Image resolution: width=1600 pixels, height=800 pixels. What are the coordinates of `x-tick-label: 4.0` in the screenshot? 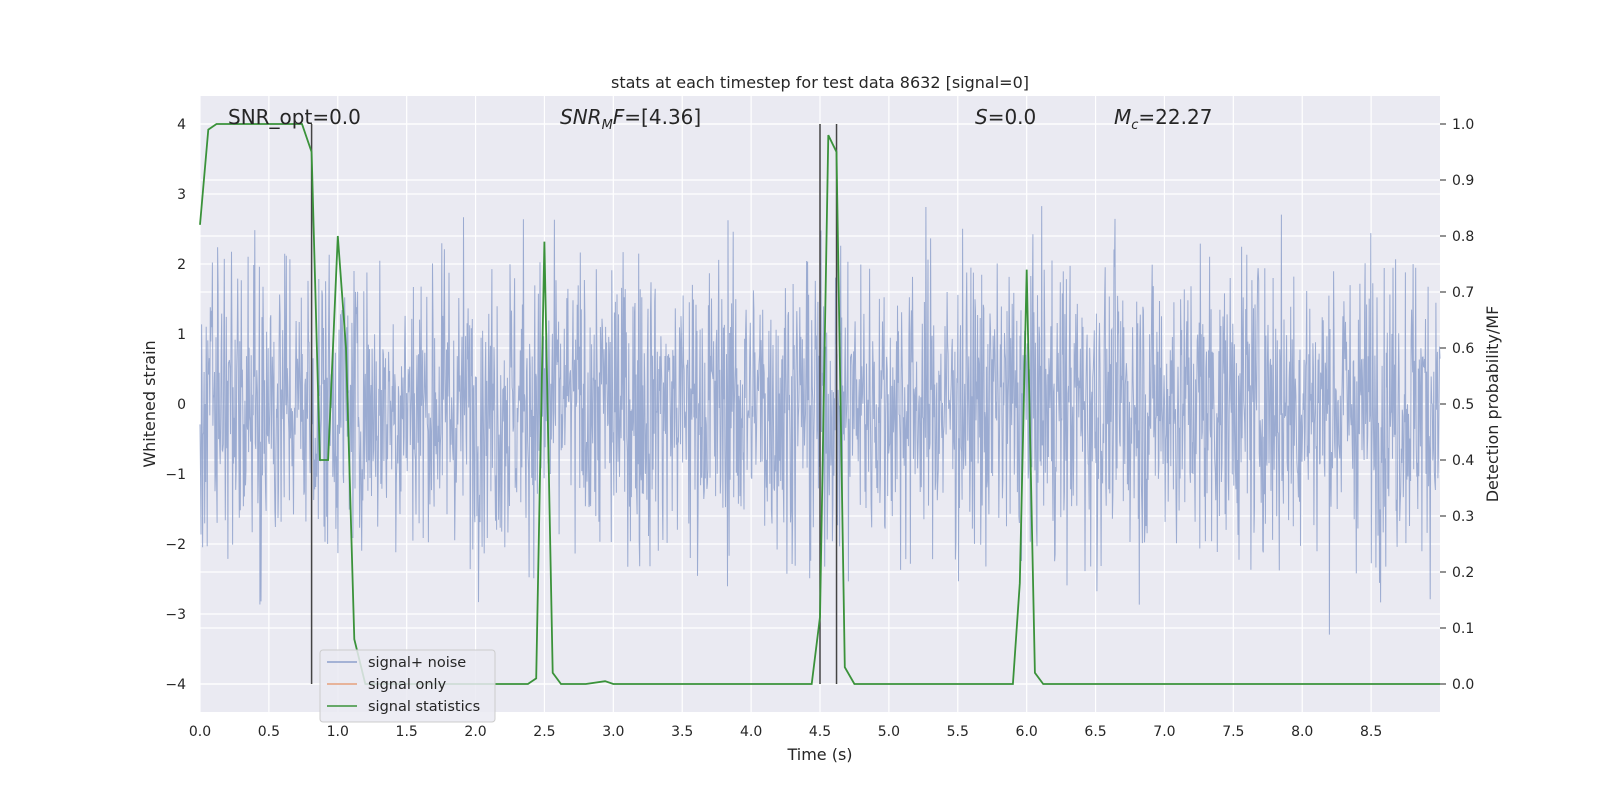 It's located at (751, 732).